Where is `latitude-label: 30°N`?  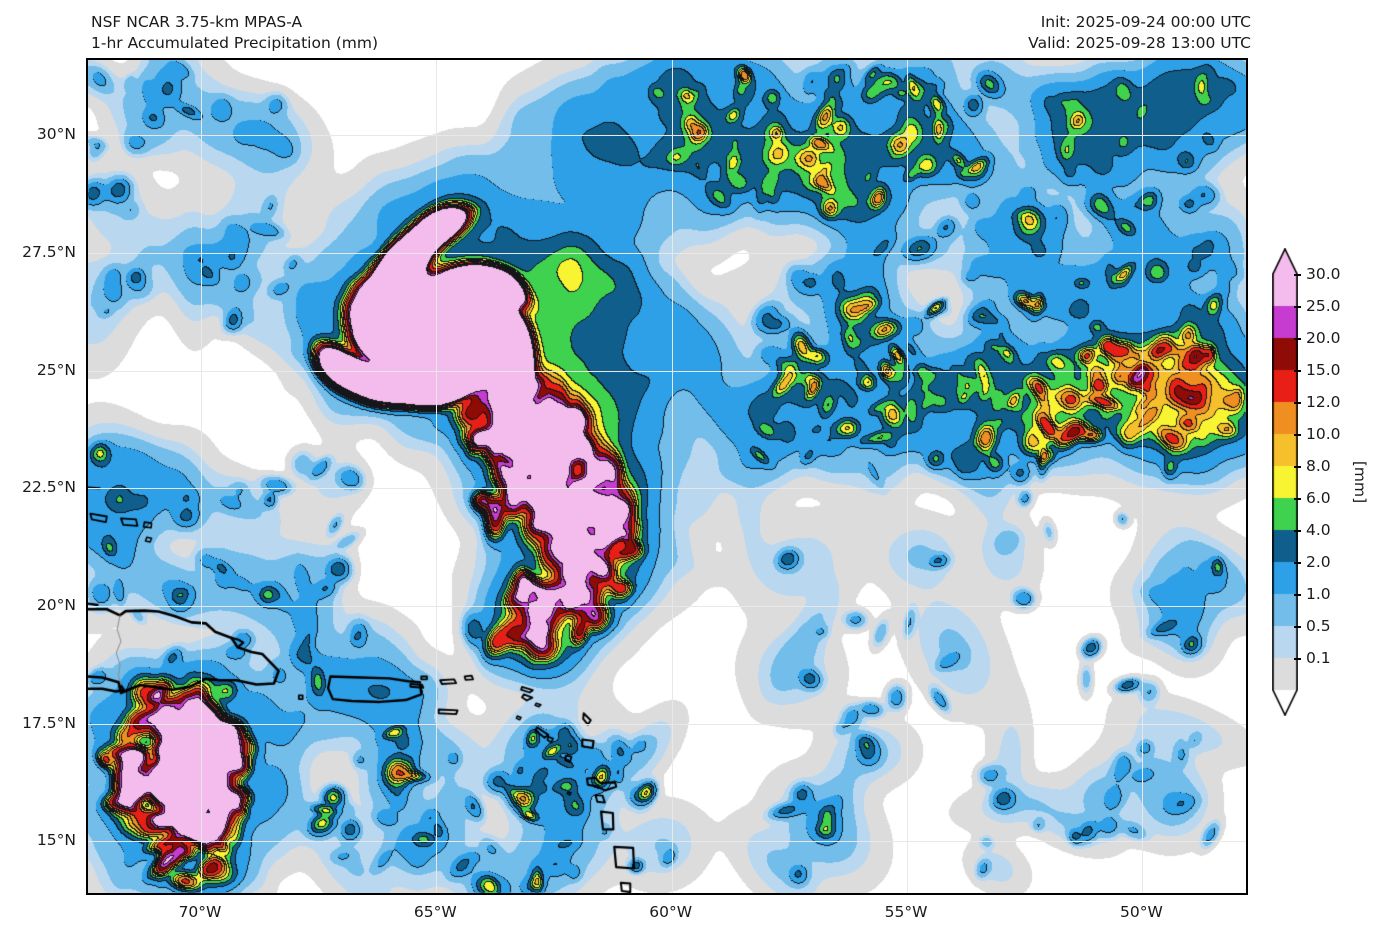
latitude-label: 30°N is located at coordinates (56, 134).